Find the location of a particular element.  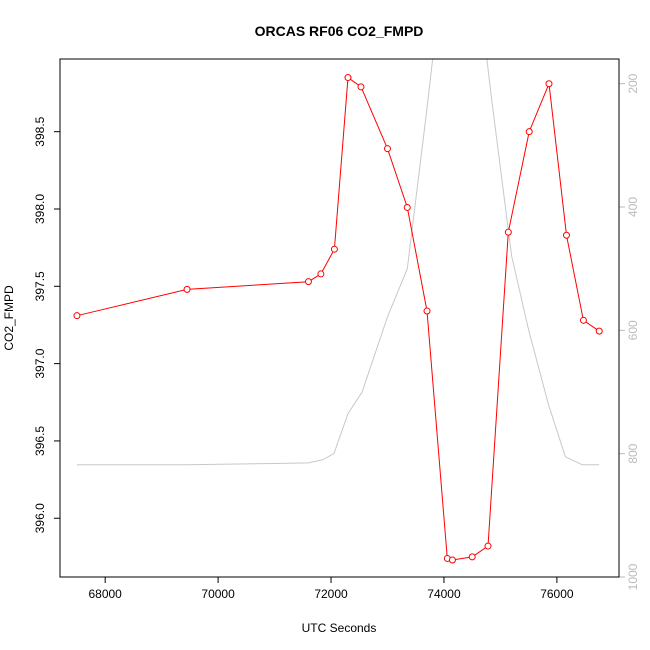

y-axis-right: 200 400 600 800 1000 is located at coordinates (629, 331).